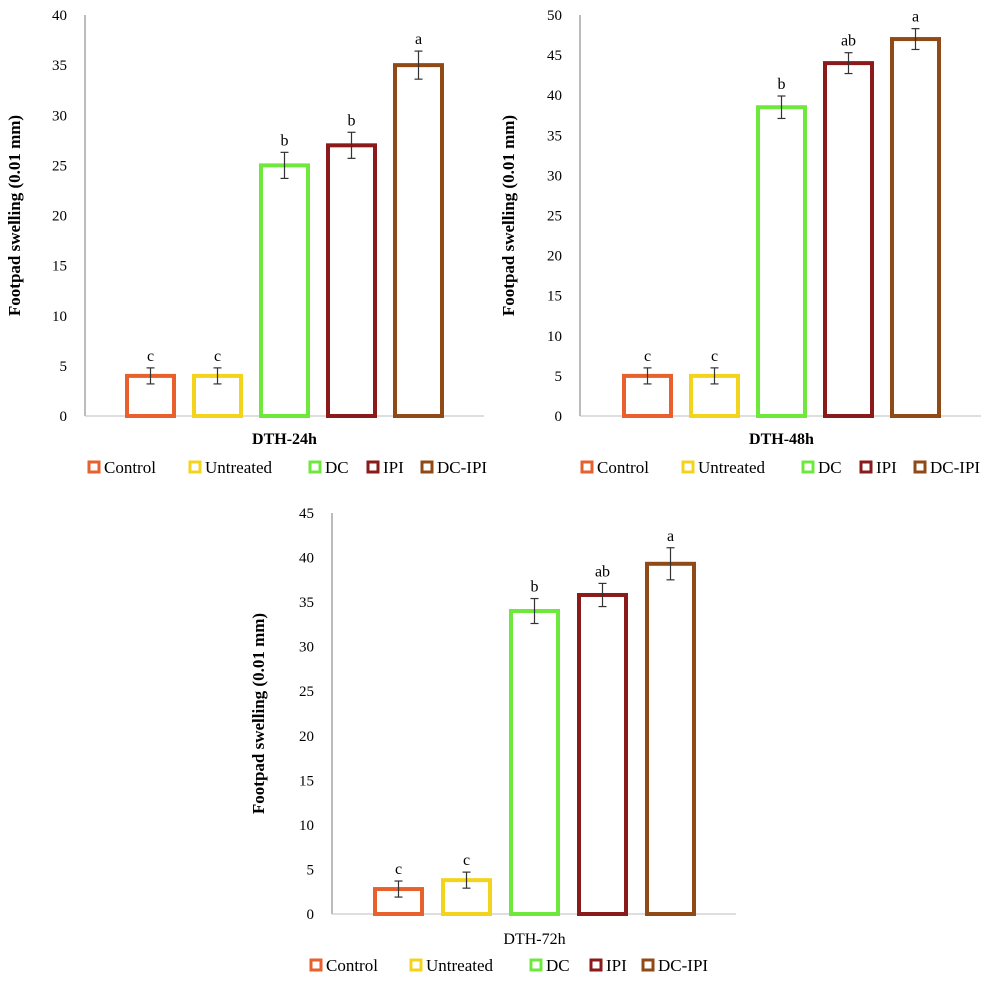 The image size is (1000, 991). What do you see at coordinates (284, 439) in the screenshot?
I see `x-axis-label: DTH-24h` at bounding box center [284, 439].